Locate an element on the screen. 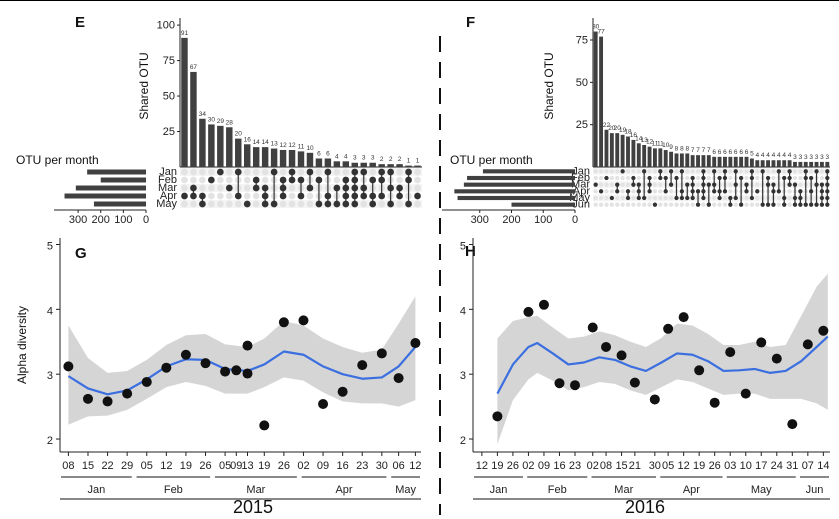  intersection-bar-label: 16 is located at coordinates (248, 139).